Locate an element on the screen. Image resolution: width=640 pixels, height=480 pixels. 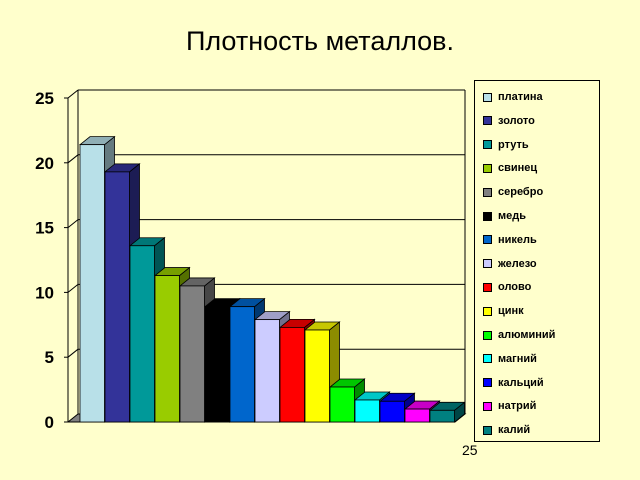
legend-item: калий is located at coordinates (506, 430).